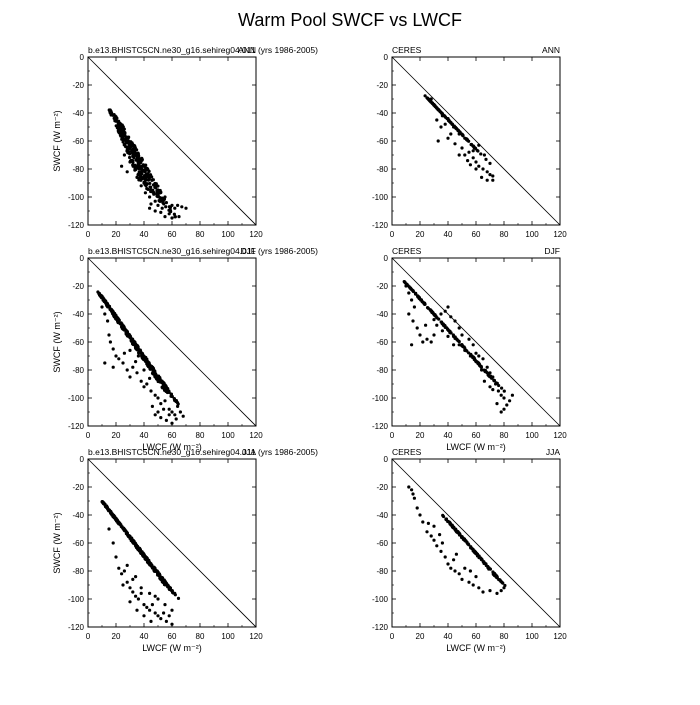  Describe the element at coordinates (560, 636) in the screenshot. I see `x-tick-label: 120` at that location.